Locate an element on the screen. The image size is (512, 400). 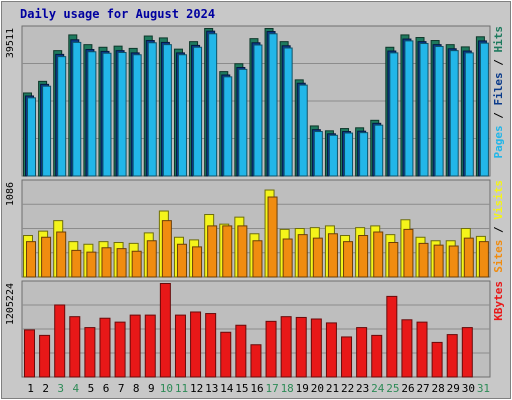
x-tick-label-day-11: 11 is located at coordinates (181, 388).